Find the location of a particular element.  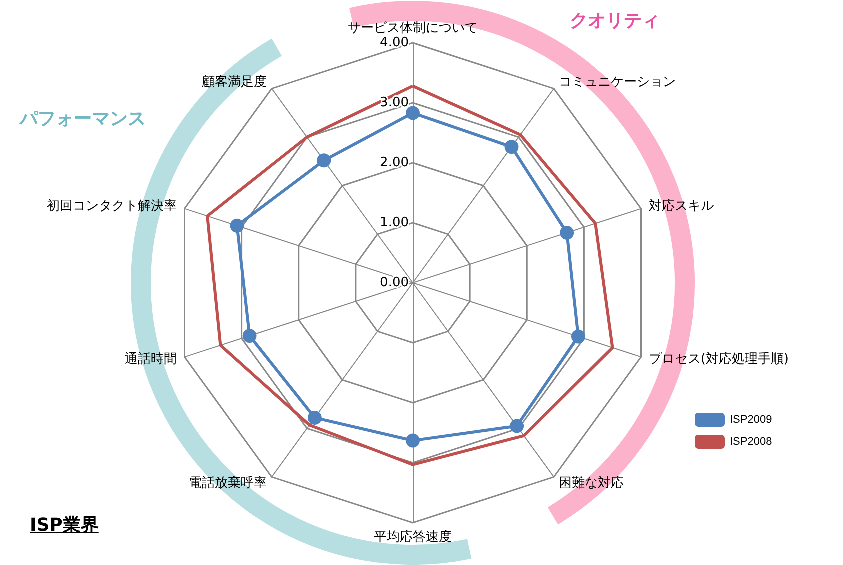

y-tick-label: 1.00 is located at coordinates (394, 223).